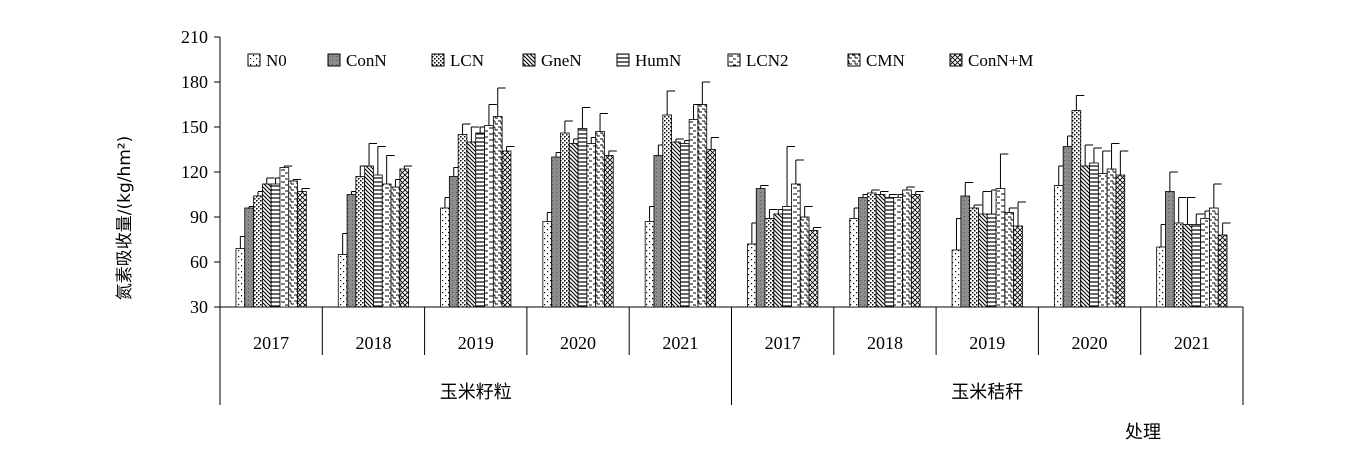 This screenshot has width=1345, height=462. Describe the element at coordinates (199, 262) in the screenshot. I see `y-tick-label: 60` at that location.